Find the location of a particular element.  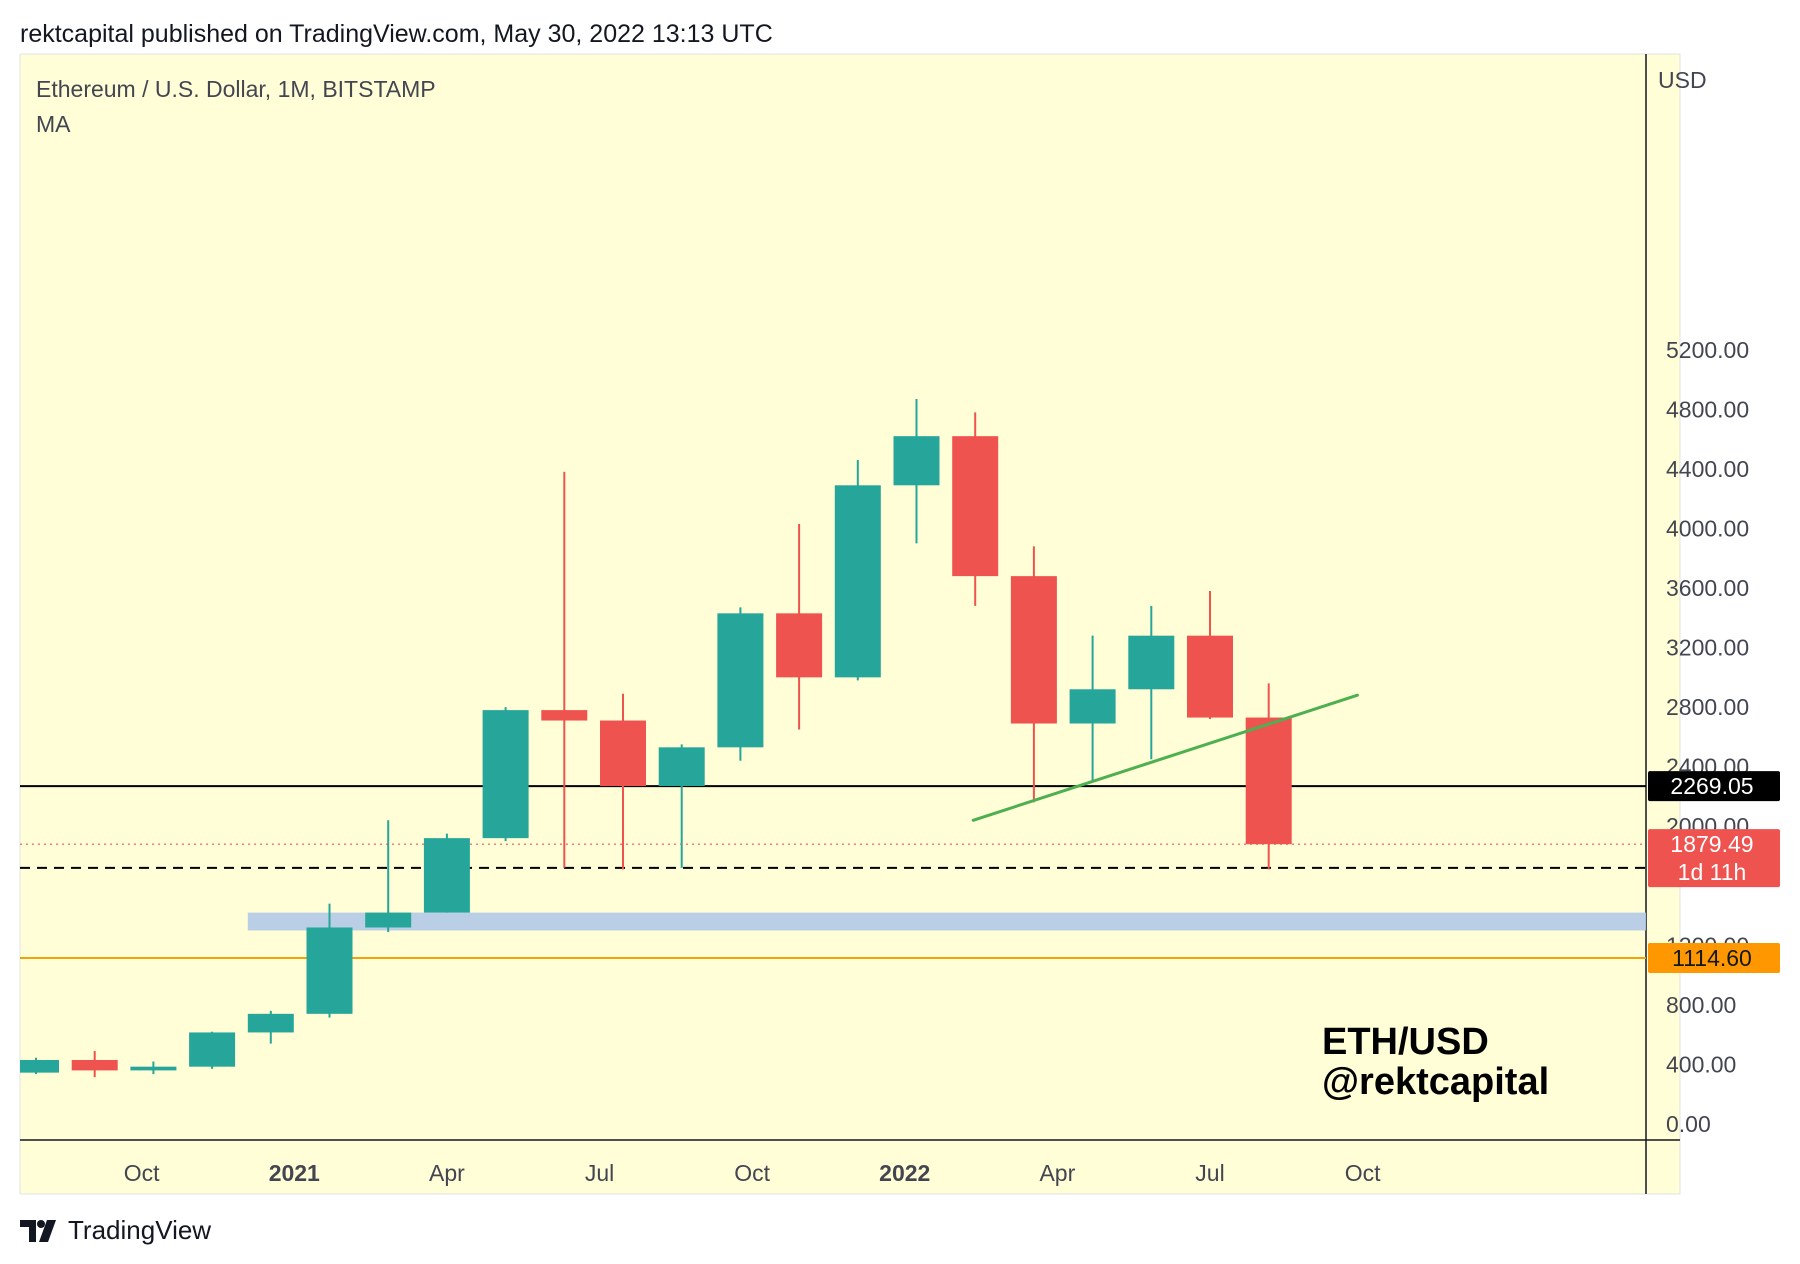

legend-symbol: Ethereum / U.S. Dollar, 1M, BITSTAMP is located at coordinates (236, 89).